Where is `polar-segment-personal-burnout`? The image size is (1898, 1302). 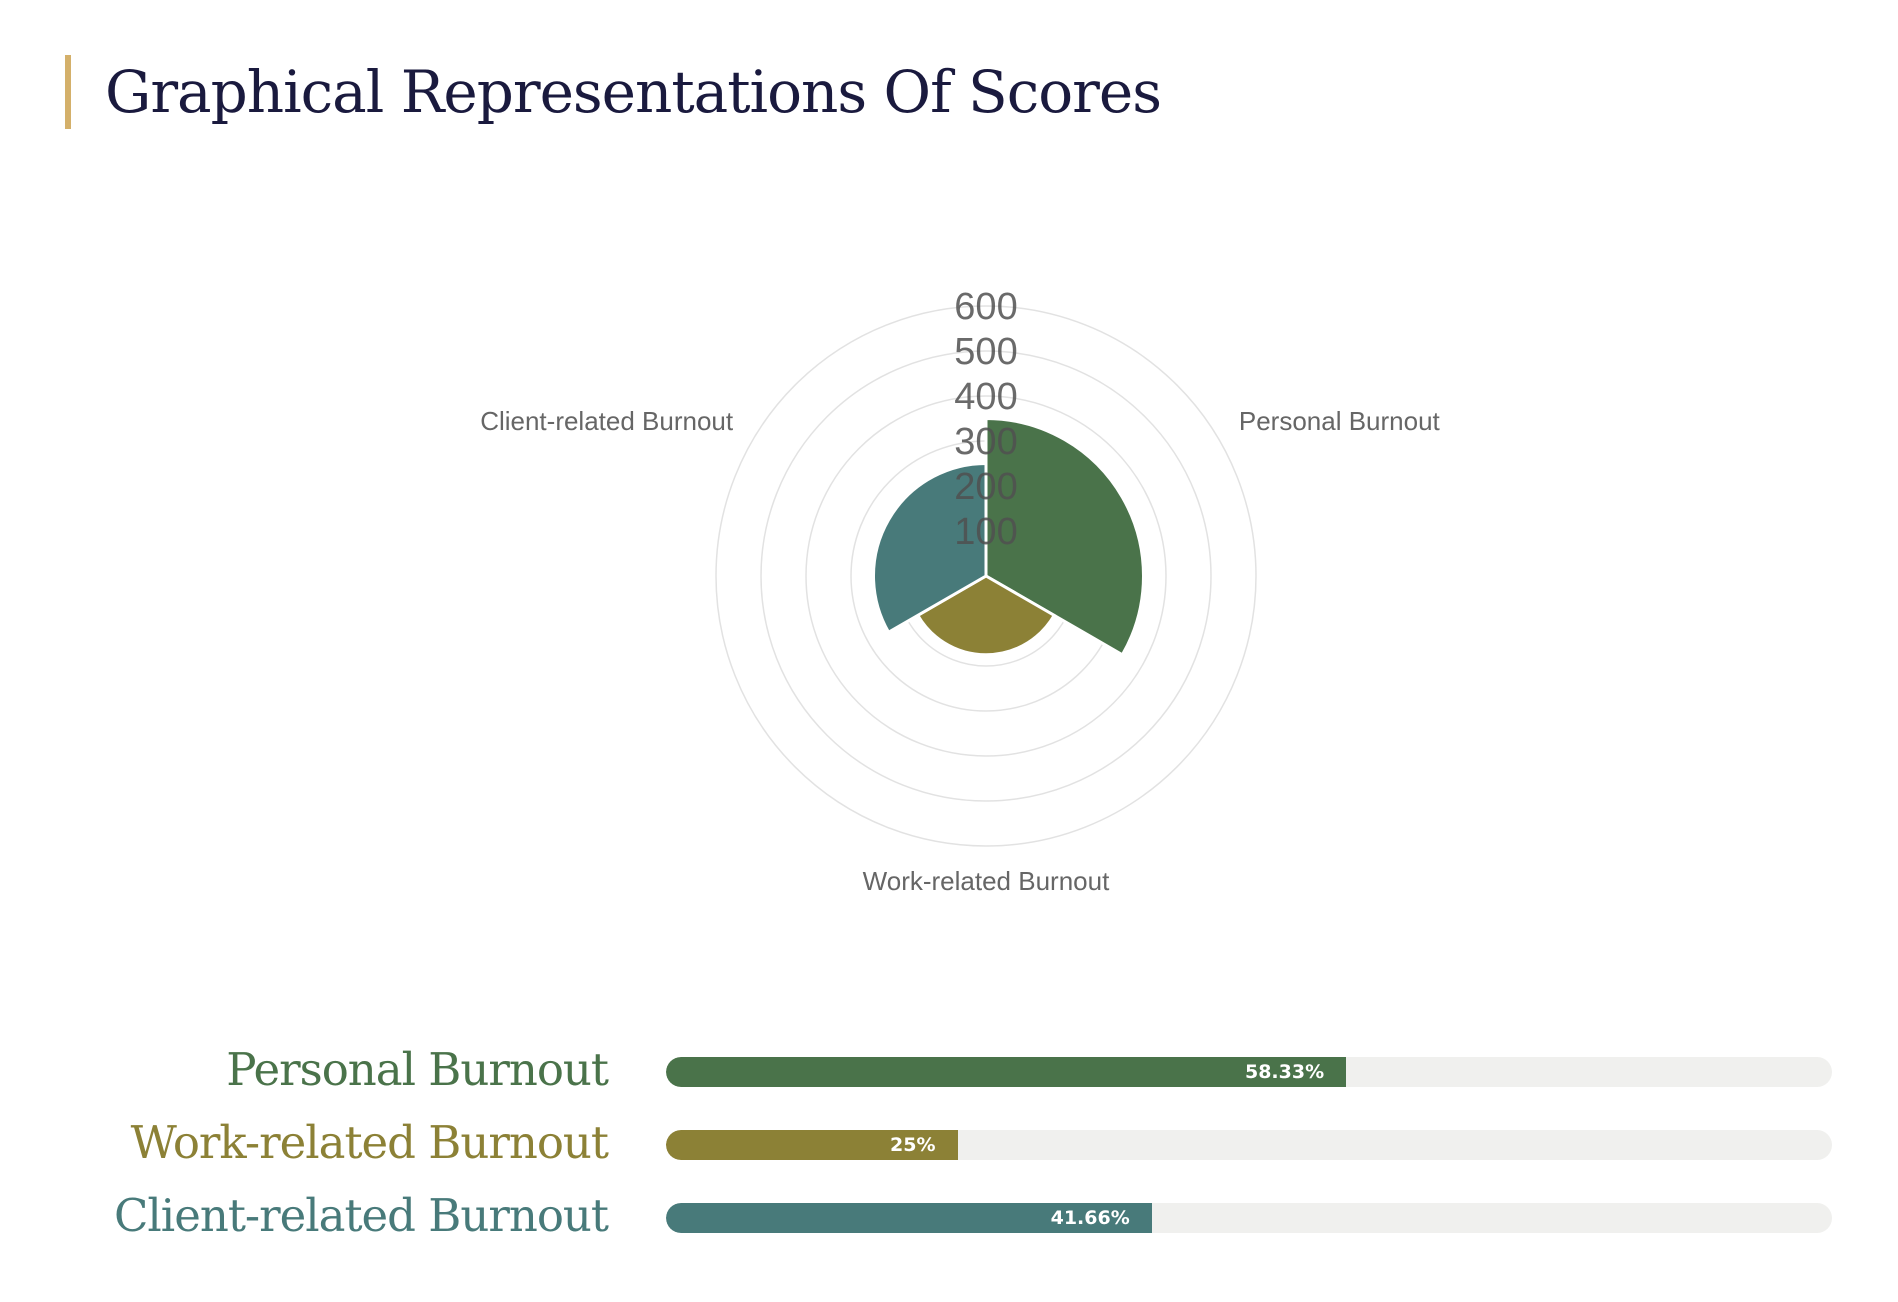 polar-segment-personal-burnout is located at coordinates (1065, 536).